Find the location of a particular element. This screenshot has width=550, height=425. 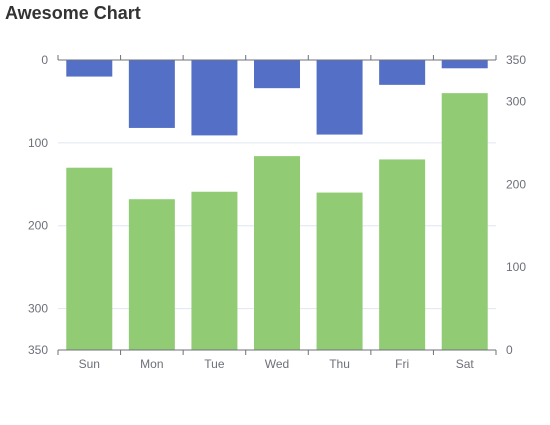

left-tick-label: 100 is located at coordinates (38, 143).